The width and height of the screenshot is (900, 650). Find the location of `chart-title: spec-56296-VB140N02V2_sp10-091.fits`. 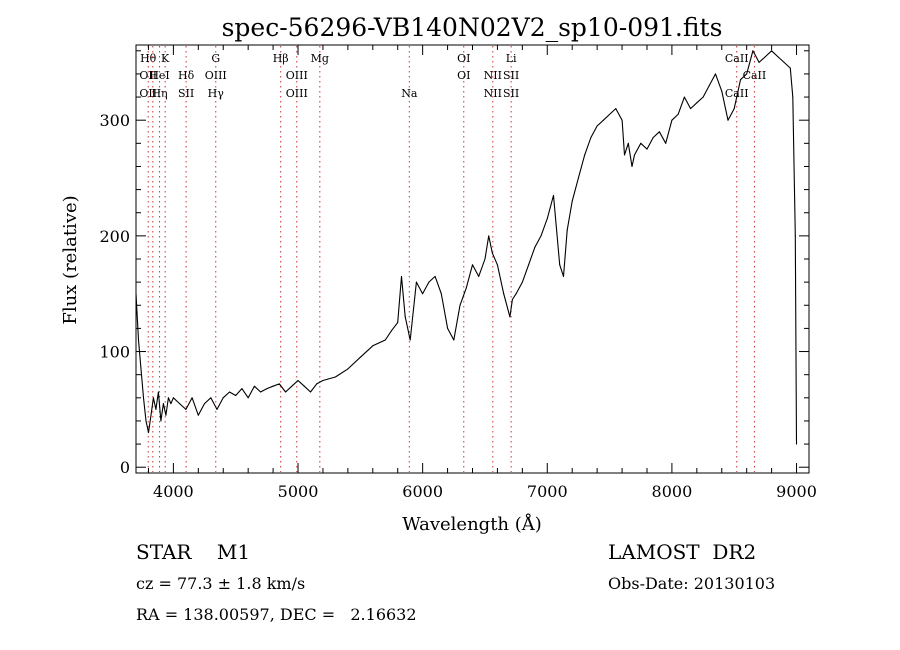

chart-title: spec-56296-VB140N02V2_sp10-091.fits is located at coordinates (472, 27).